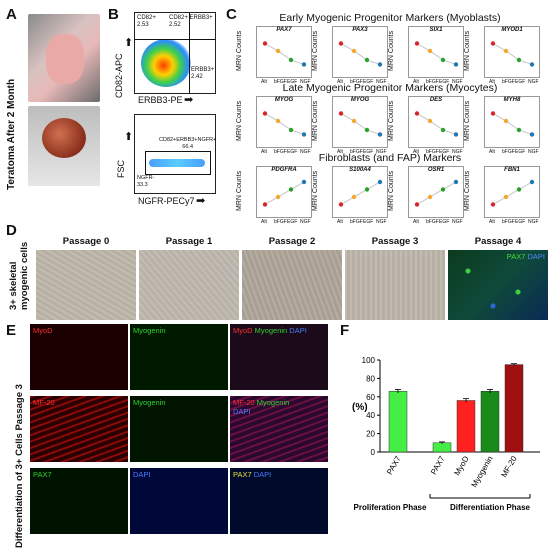 This screenshot has height=560, width=550. I want to click on section-title-2: Fibroblasts (and FAP) Markers, so click(390, 158).